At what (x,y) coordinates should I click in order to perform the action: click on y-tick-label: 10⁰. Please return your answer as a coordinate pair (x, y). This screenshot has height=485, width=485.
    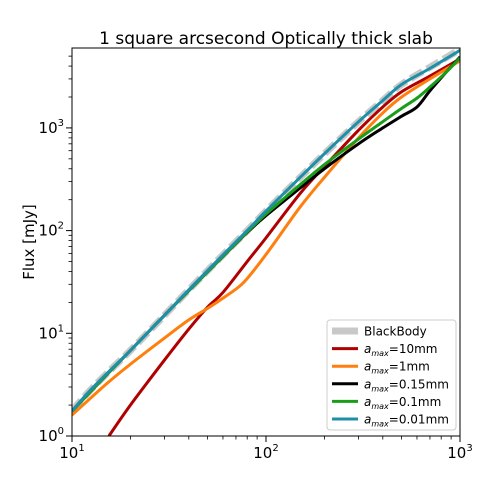
    Looking at the image, I should click on (51, 435).